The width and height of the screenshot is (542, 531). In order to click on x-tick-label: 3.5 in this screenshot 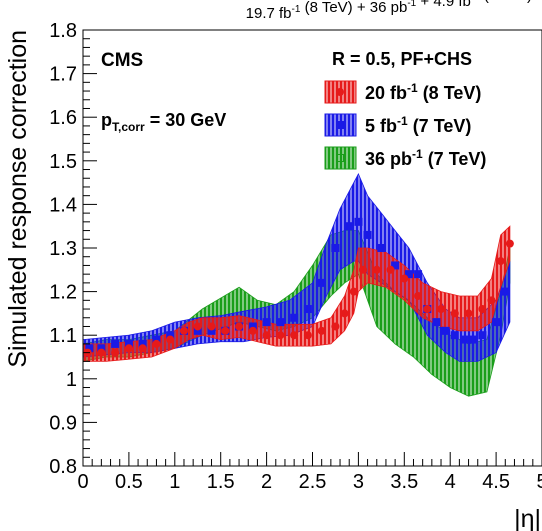, I will do `click(404, 482)`.